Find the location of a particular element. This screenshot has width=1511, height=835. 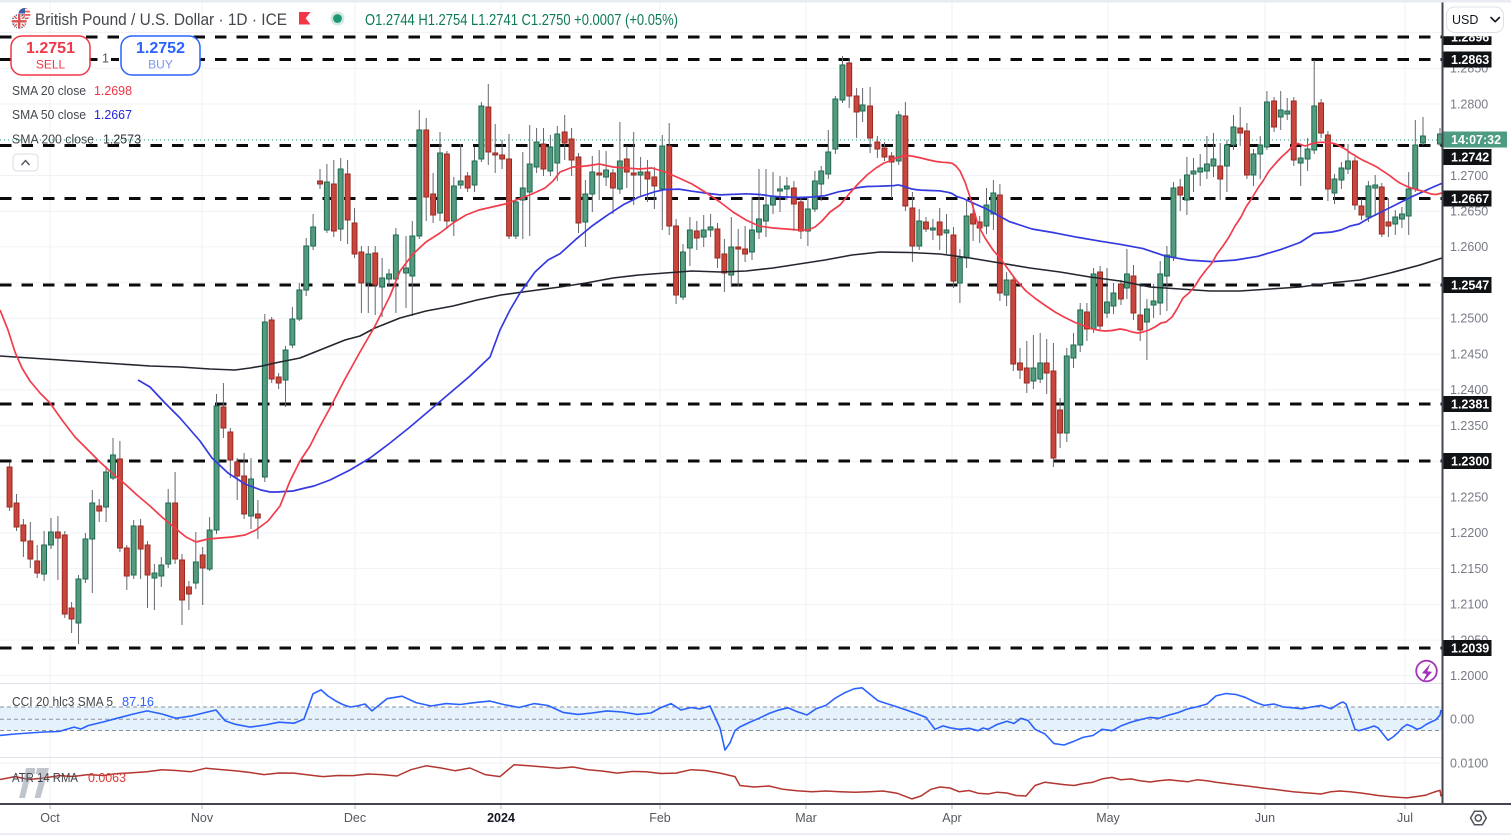

svg-text: Mar is located at coordinates (806, 818).